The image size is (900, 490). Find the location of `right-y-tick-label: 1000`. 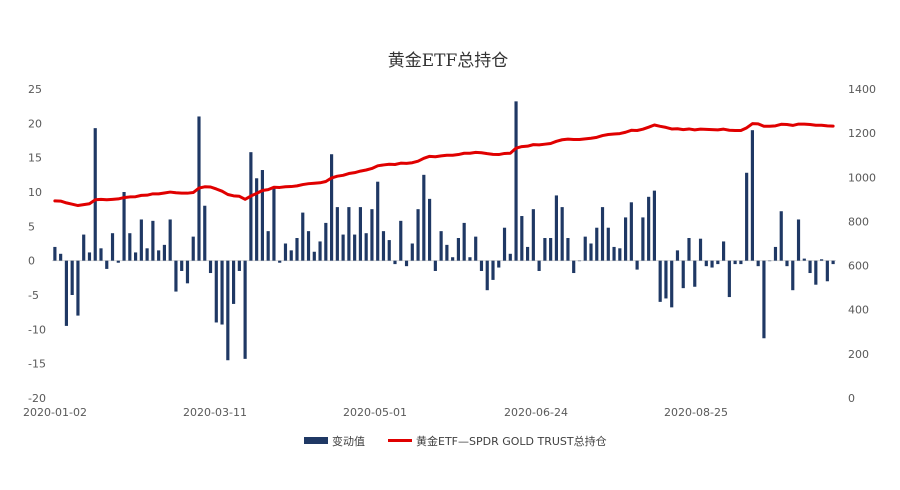

right-y-tick-label: 1000 is located at coordinates (862, 177).